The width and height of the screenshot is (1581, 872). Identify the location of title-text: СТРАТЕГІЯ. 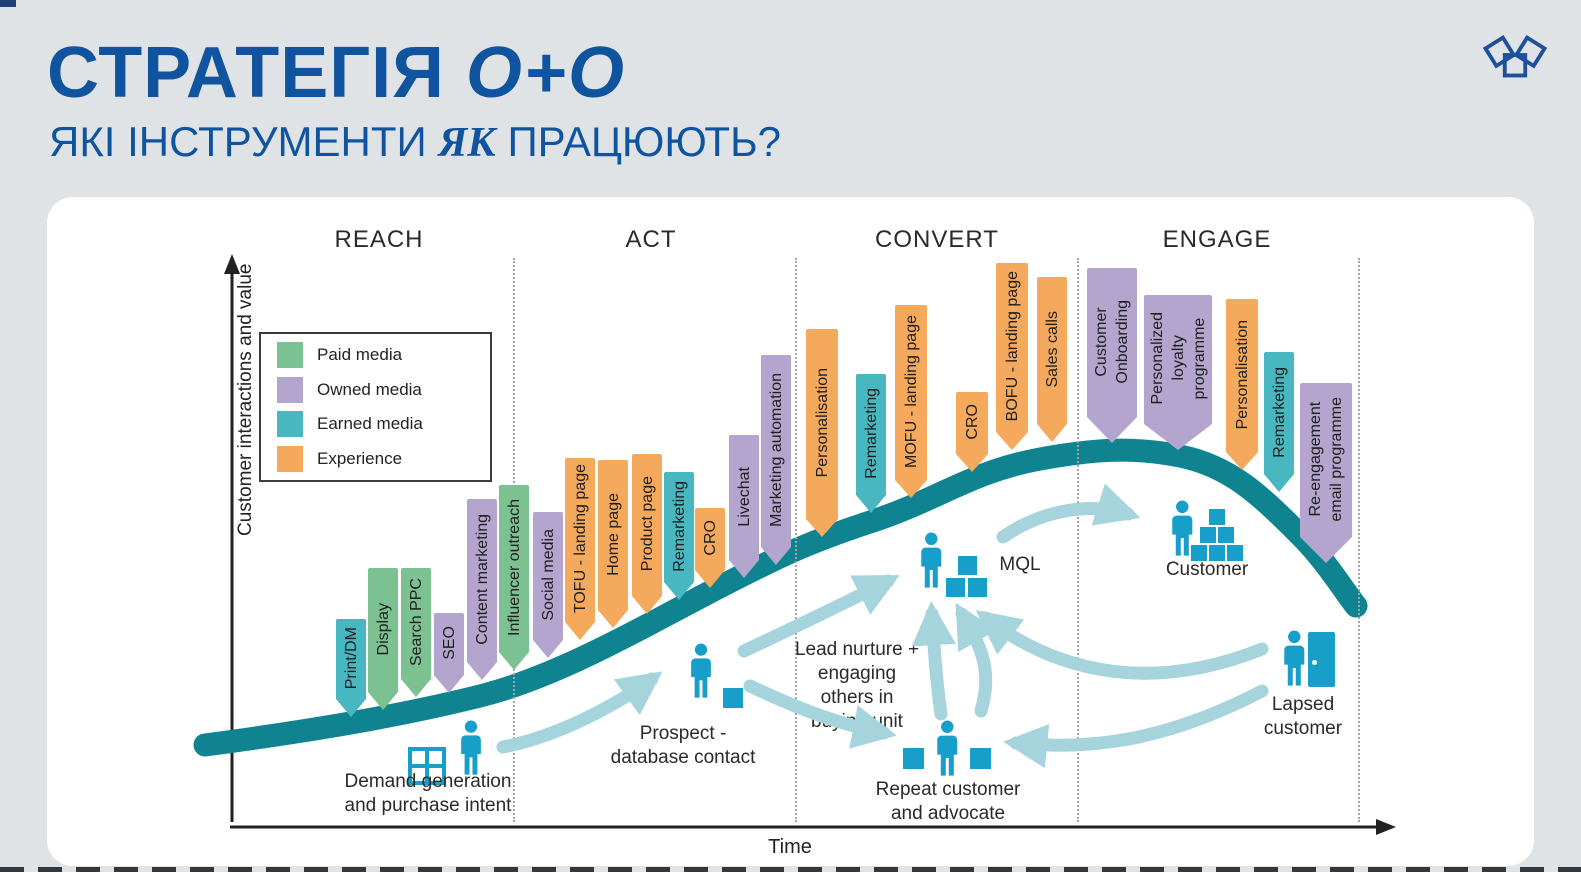
(246, 73).